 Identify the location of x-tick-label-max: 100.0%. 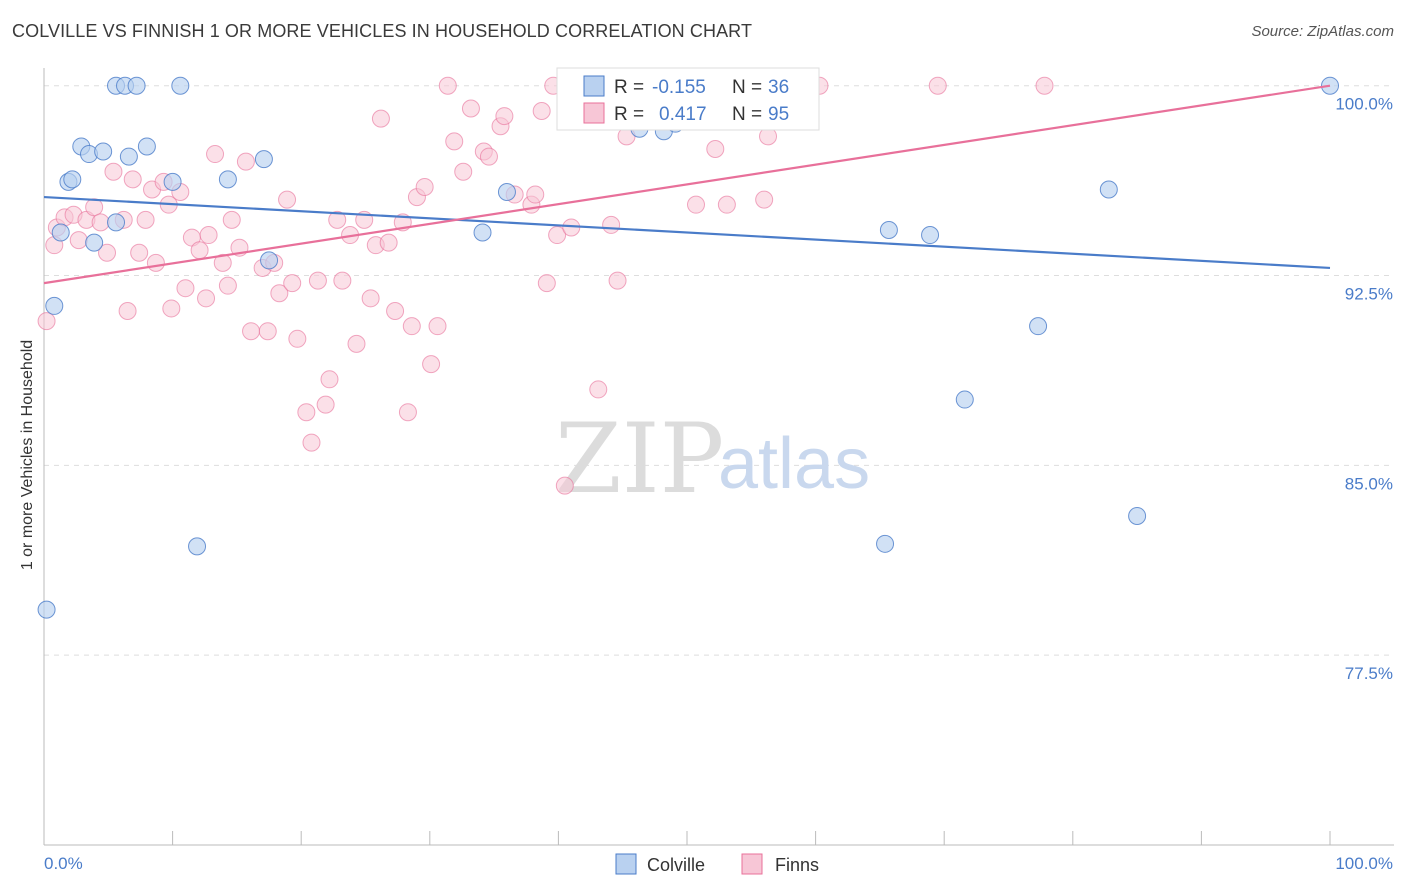
(1364, 863).